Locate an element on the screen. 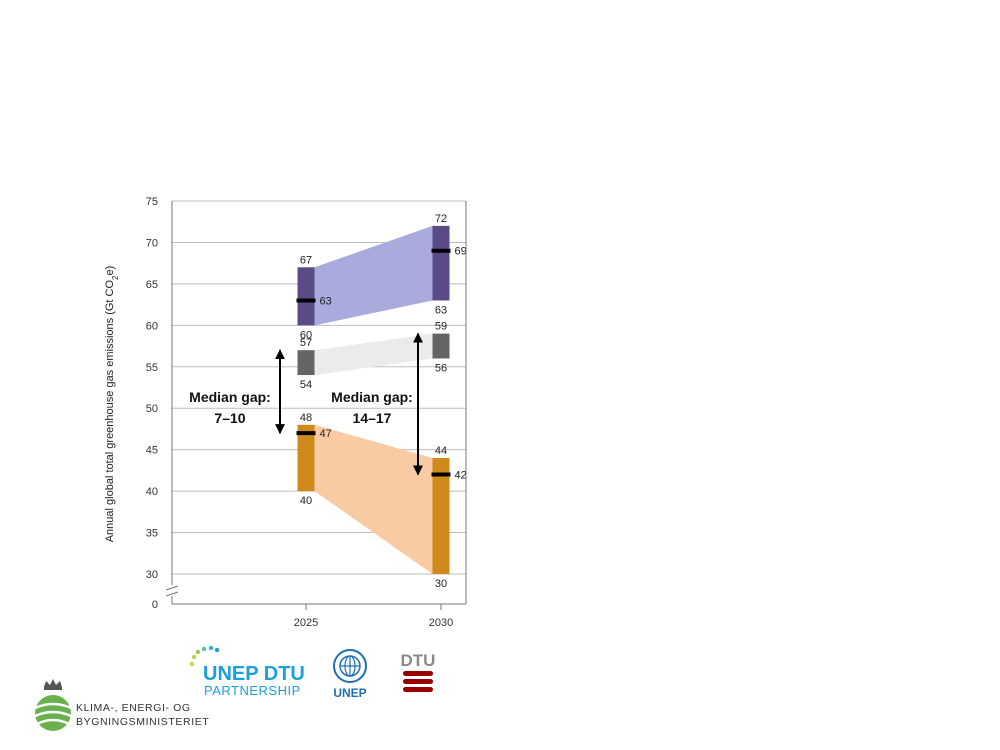  y-tick-label: 0 is located at coordinates (155, 605).